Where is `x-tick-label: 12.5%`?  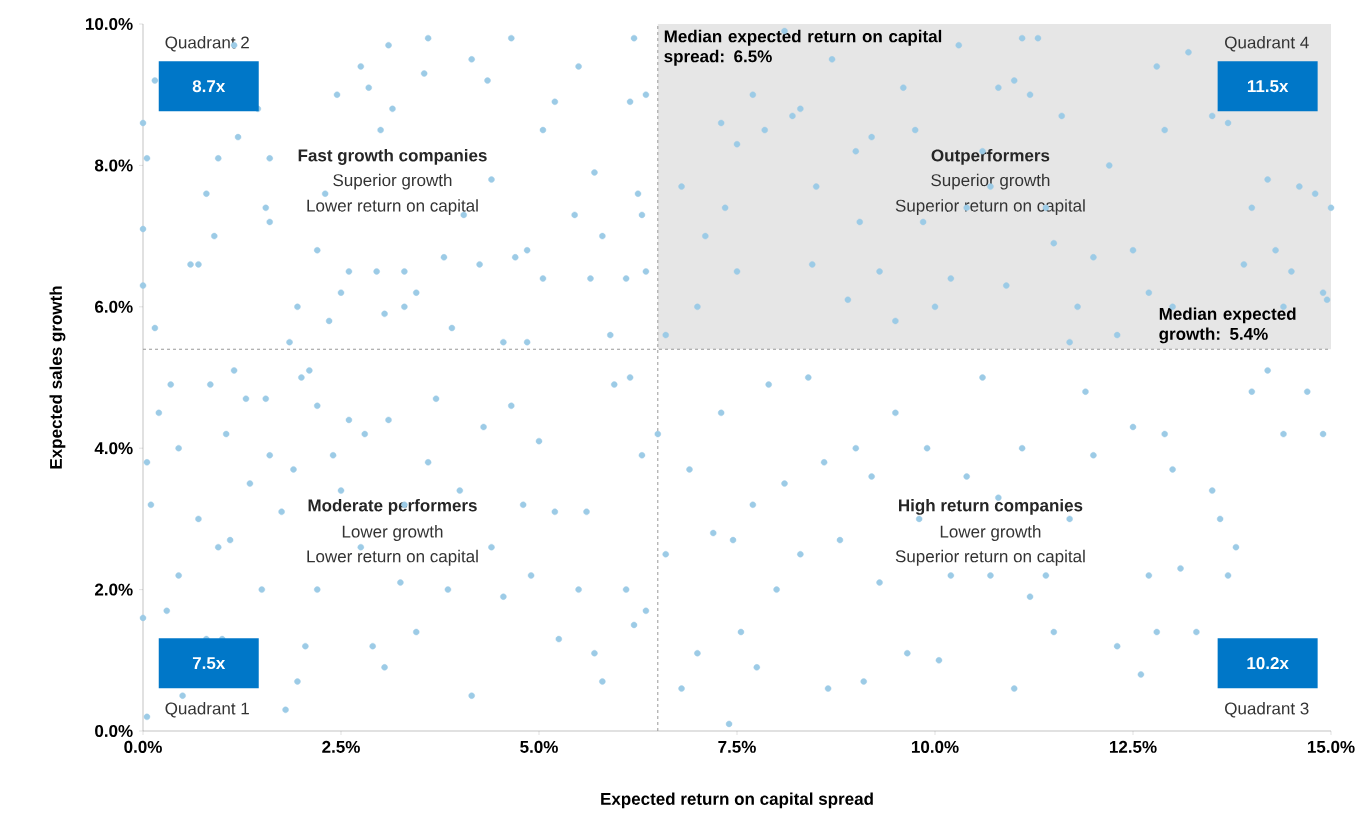 x-tick-label: 12.5% is located at coordinates (1133, 746).